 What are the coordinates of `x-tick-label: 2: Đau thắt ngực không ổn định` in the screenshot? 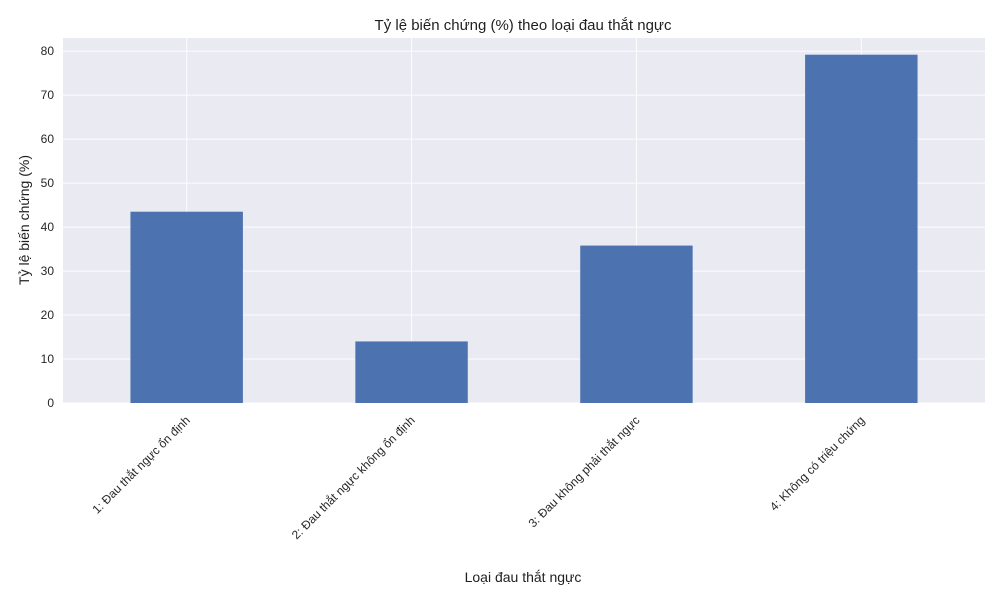 It's located at (353, 478).